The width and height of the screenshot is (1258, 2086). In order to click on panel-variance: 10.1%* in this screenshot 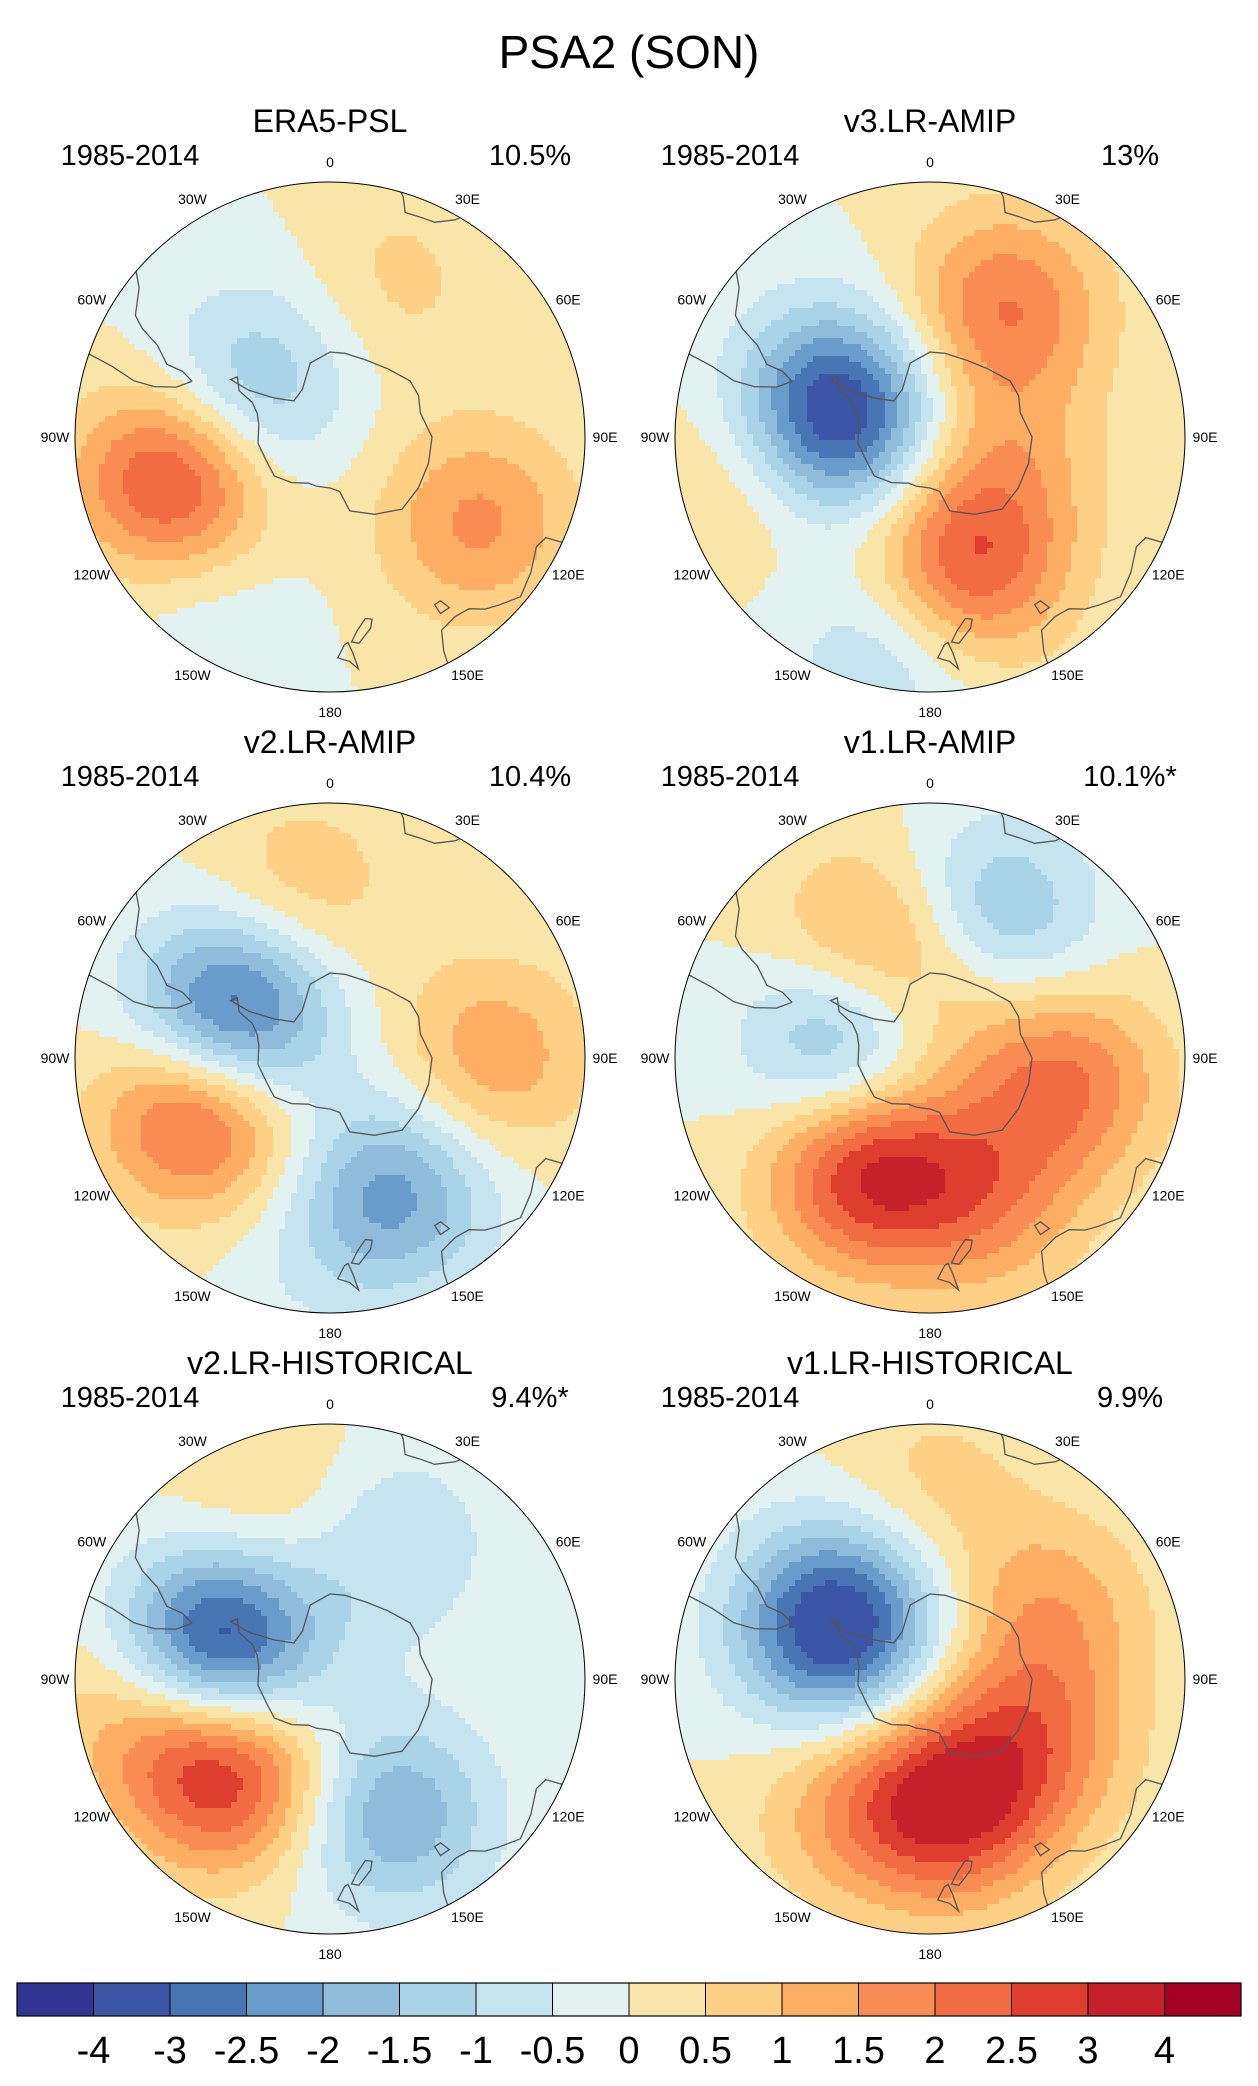, I will do `click(1130, 777)`.